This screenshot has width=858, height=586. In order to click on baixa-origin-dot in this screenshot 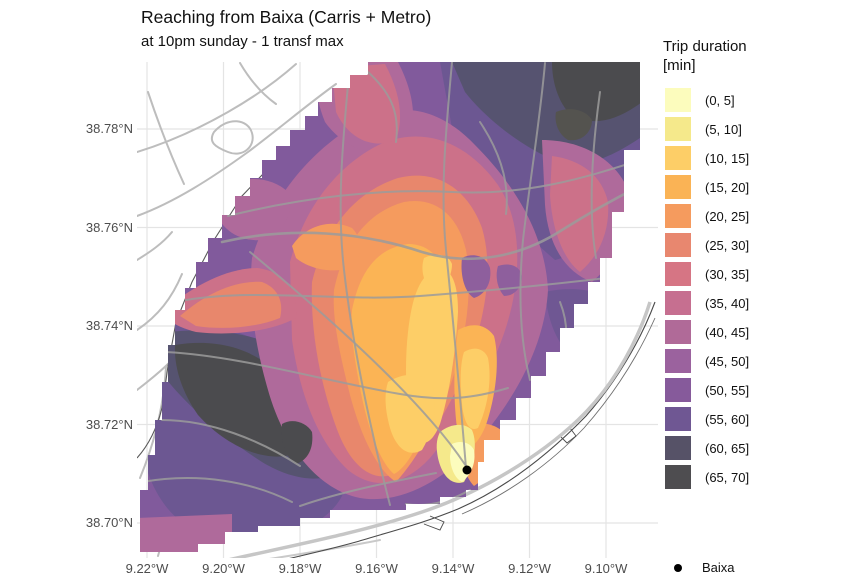, I will do `click(467, 470)`.